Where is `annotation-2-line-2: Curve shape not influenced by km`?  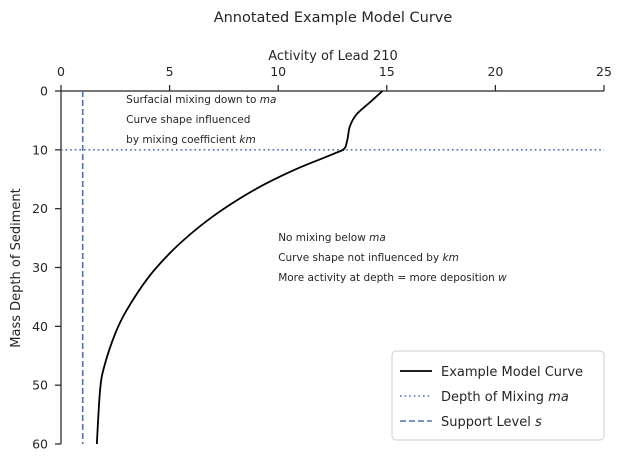 annotation-2-line-2: Curve shape not influenced by km is located at coordinates (368, 258).